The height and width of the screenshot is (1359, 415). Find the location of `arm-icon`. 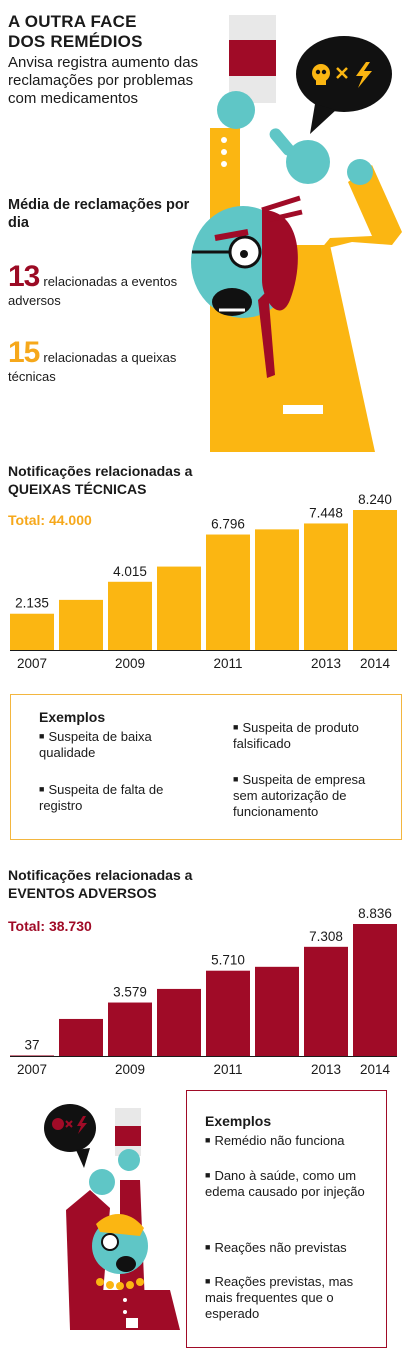

arm-icon is located at coordinates (361, 207).